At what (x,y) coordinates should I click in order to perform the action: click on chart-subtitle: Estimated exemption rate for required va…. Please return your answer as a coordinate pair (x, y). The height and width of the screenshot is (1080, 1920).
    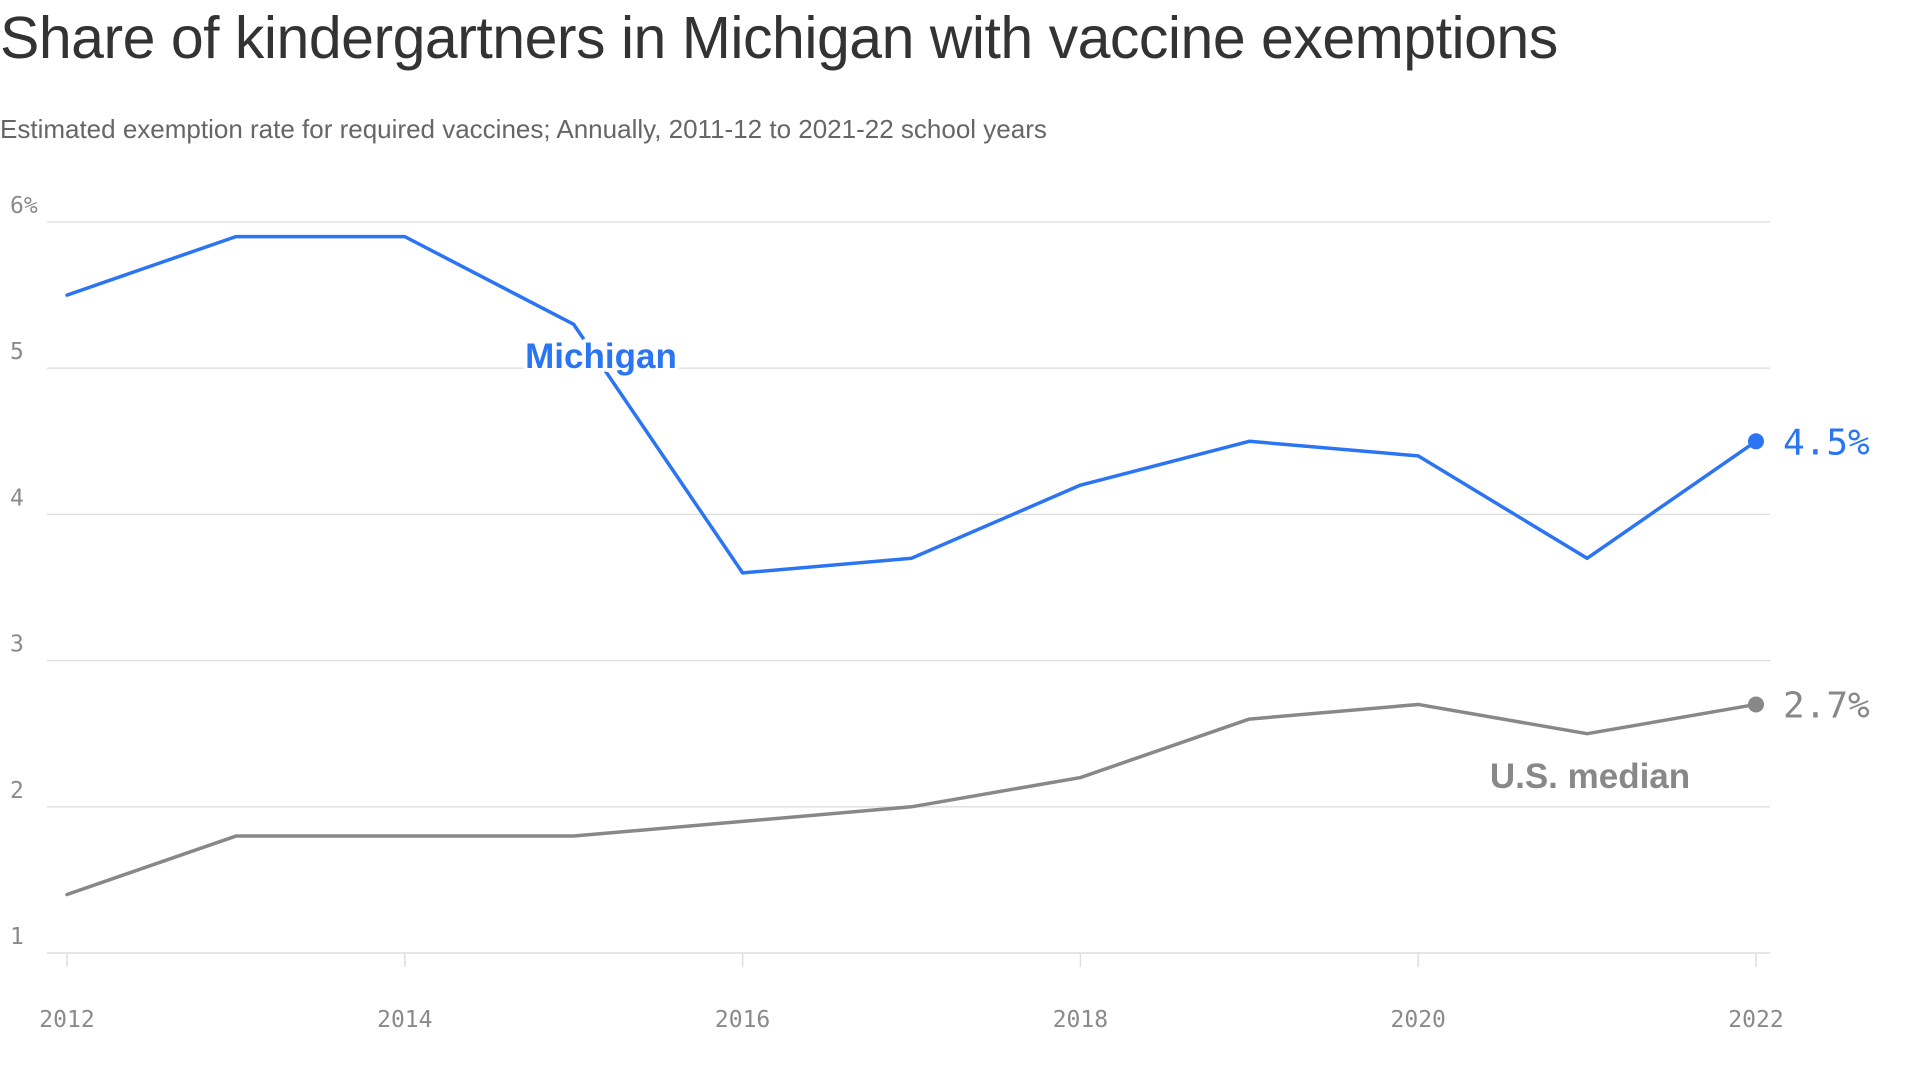
    Looking at the image, I should click on (523, 129).